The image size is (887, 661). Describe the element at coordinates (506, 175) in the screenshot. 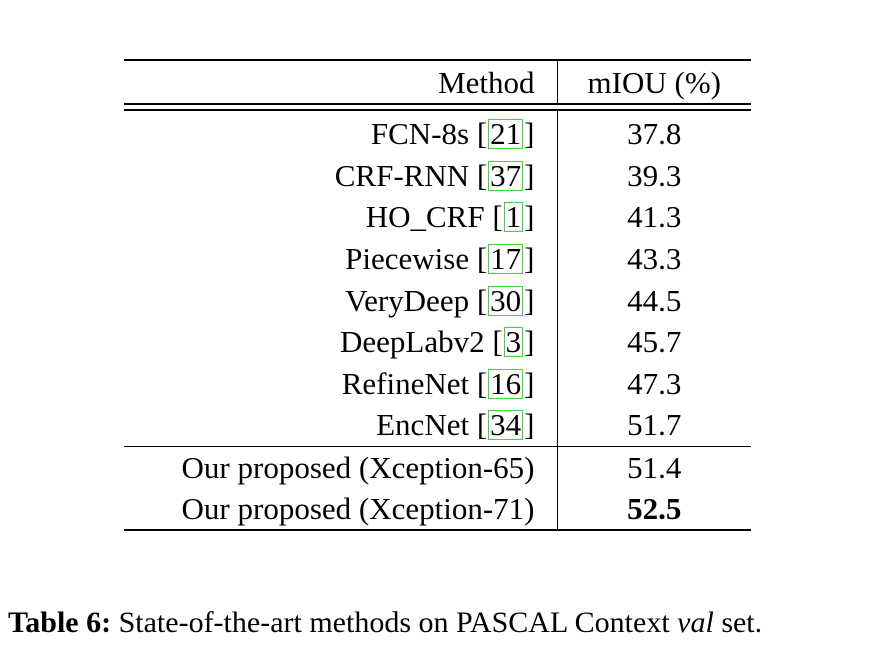

I see `citation-link: 37` at that location.